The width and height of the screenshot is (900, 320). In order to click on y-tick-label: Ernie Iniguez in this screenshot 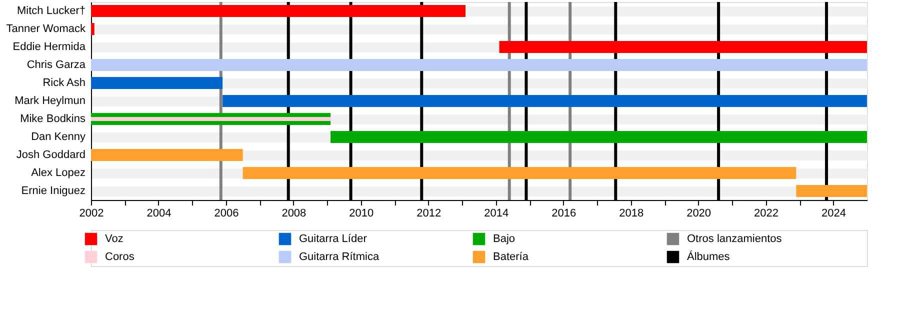, I will do `click(53, 191)`.